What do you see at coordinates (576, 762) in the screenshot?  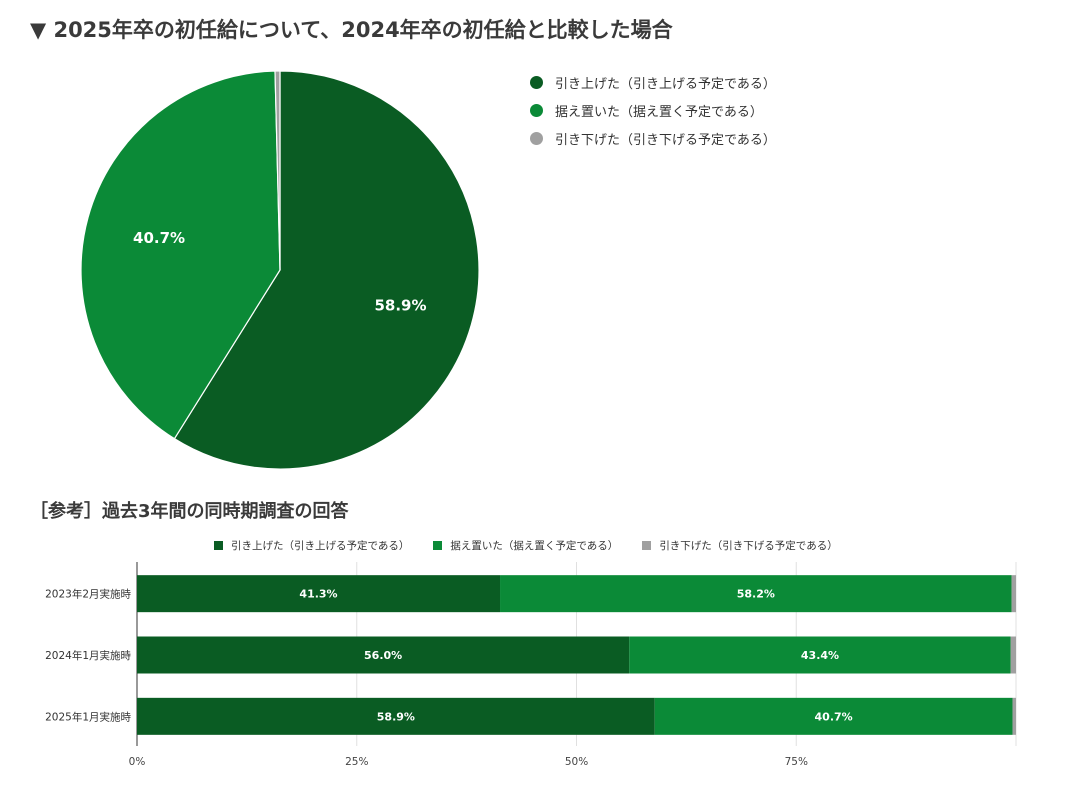 I see `x-tick-label: 50%` at bounding box center [576, 762].